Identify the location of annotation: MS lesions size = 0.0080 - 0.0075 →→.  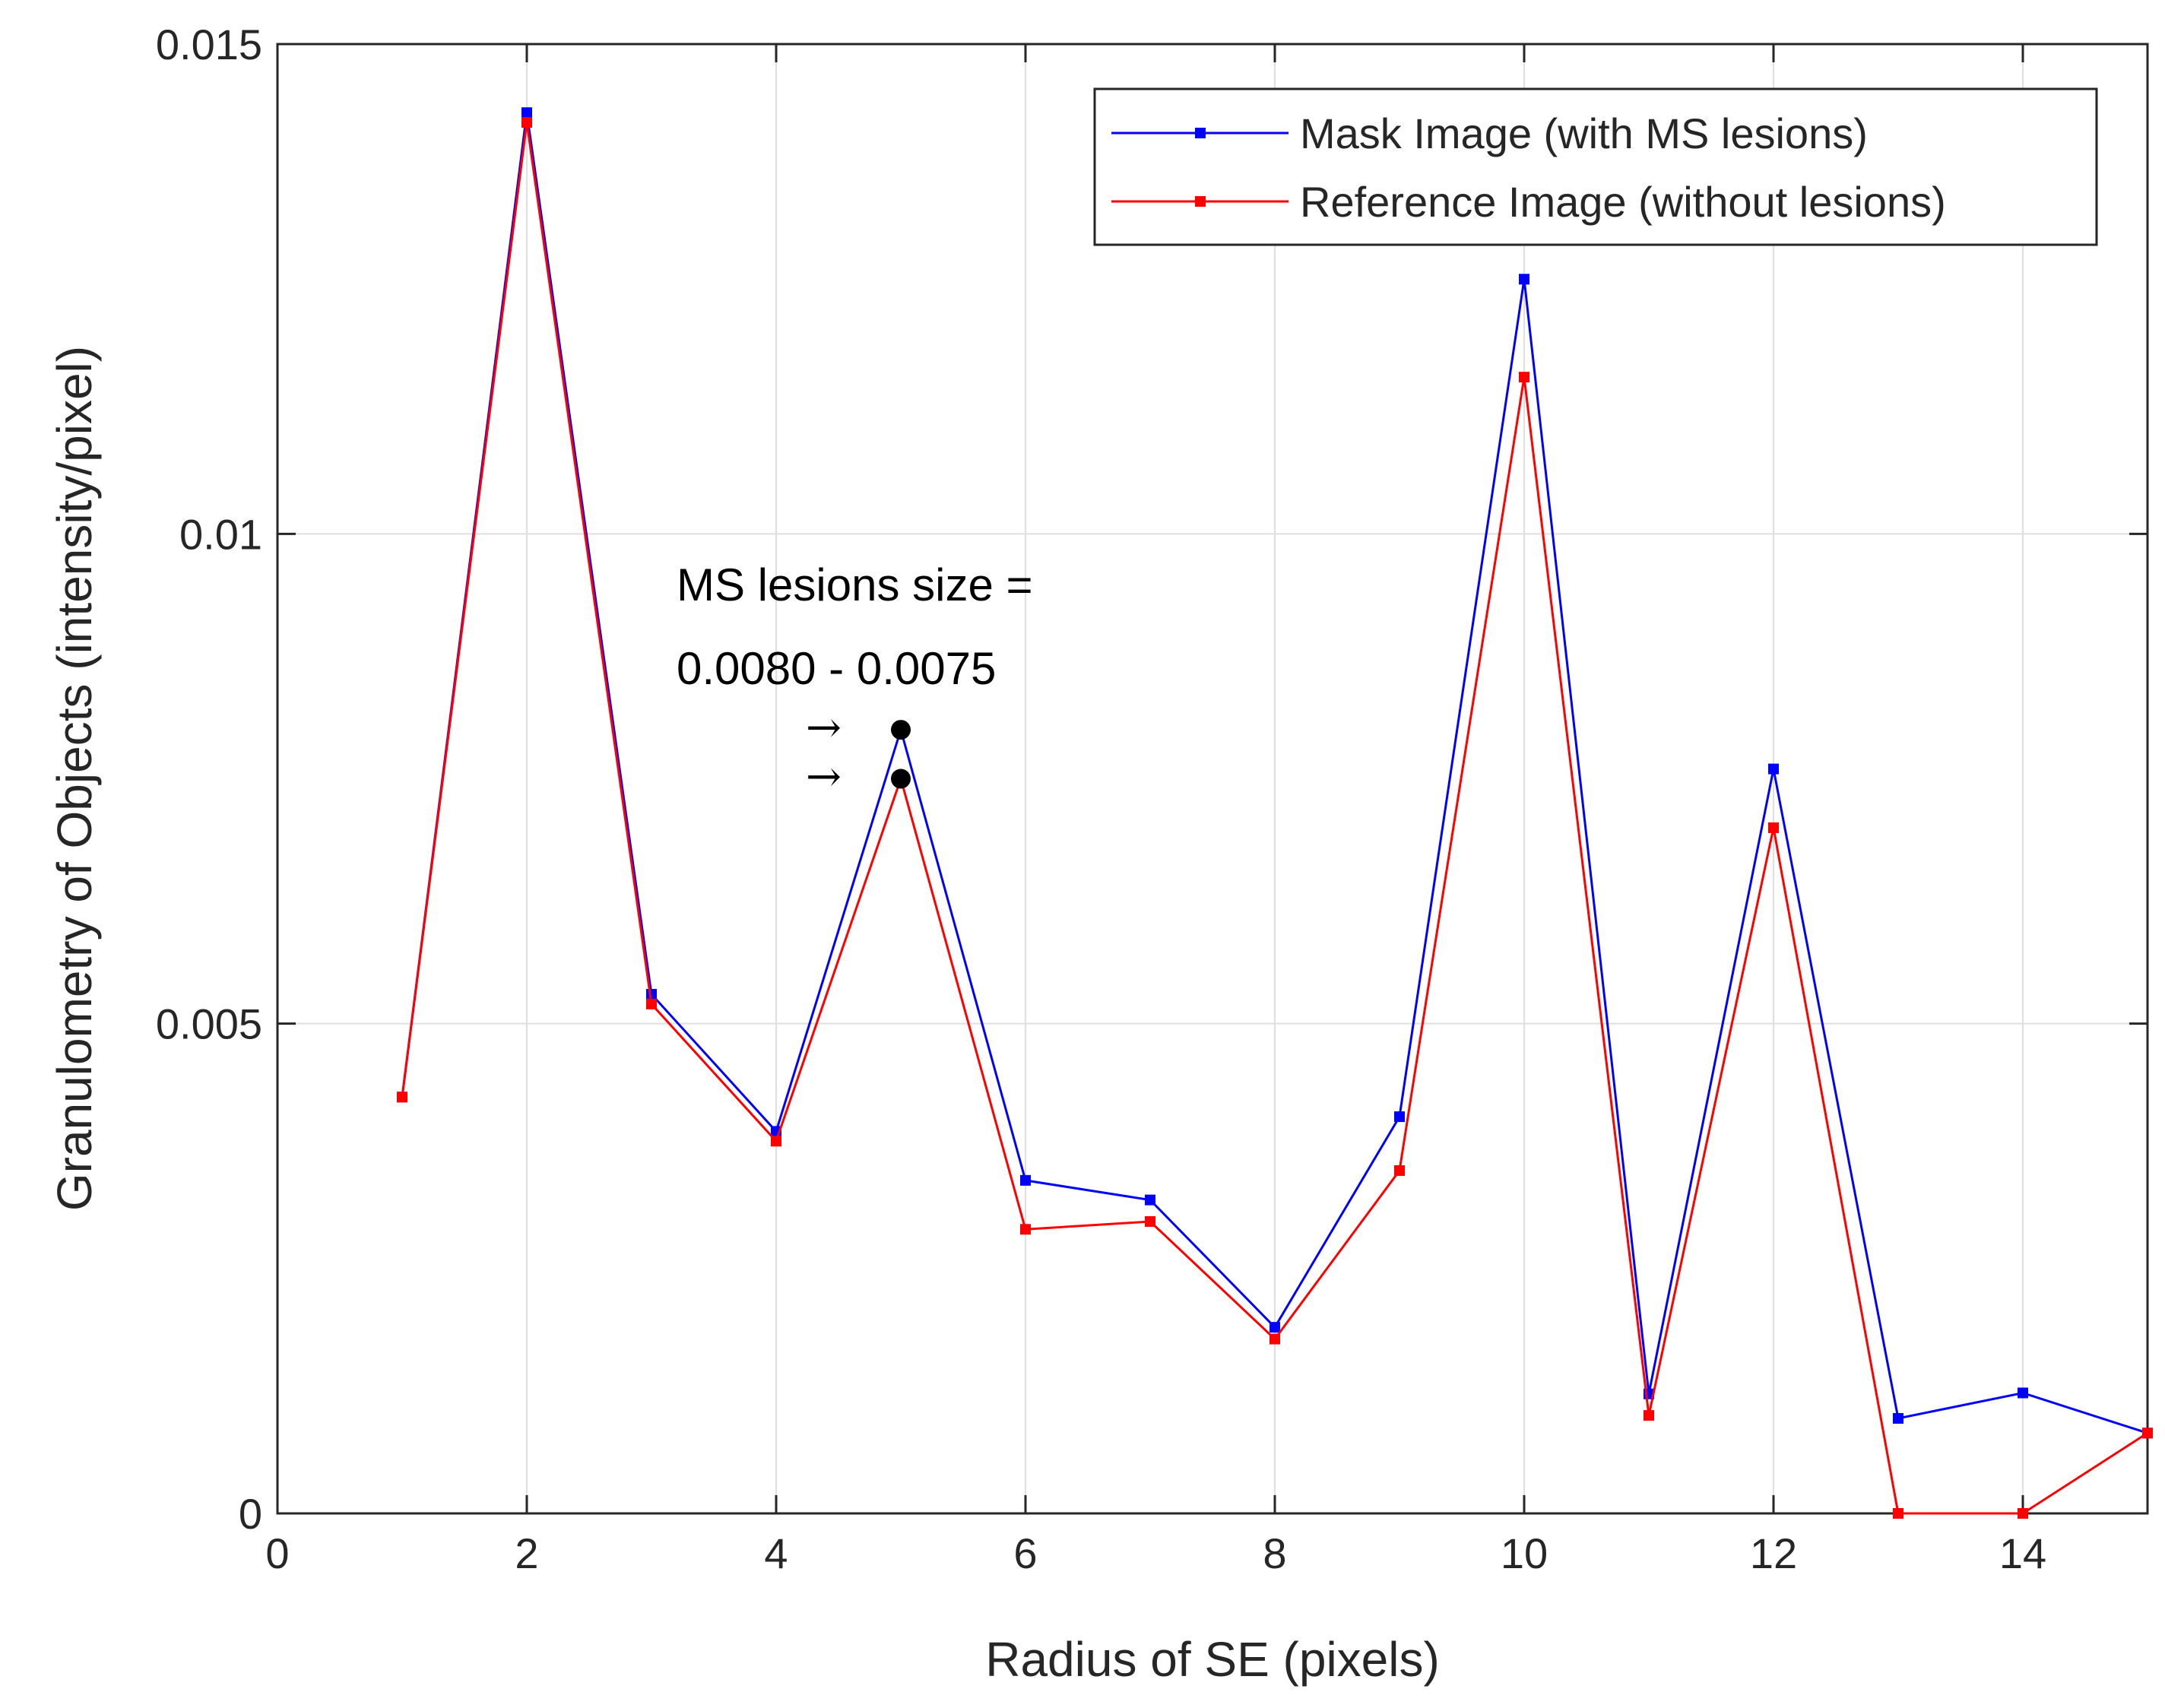
(855, 680).